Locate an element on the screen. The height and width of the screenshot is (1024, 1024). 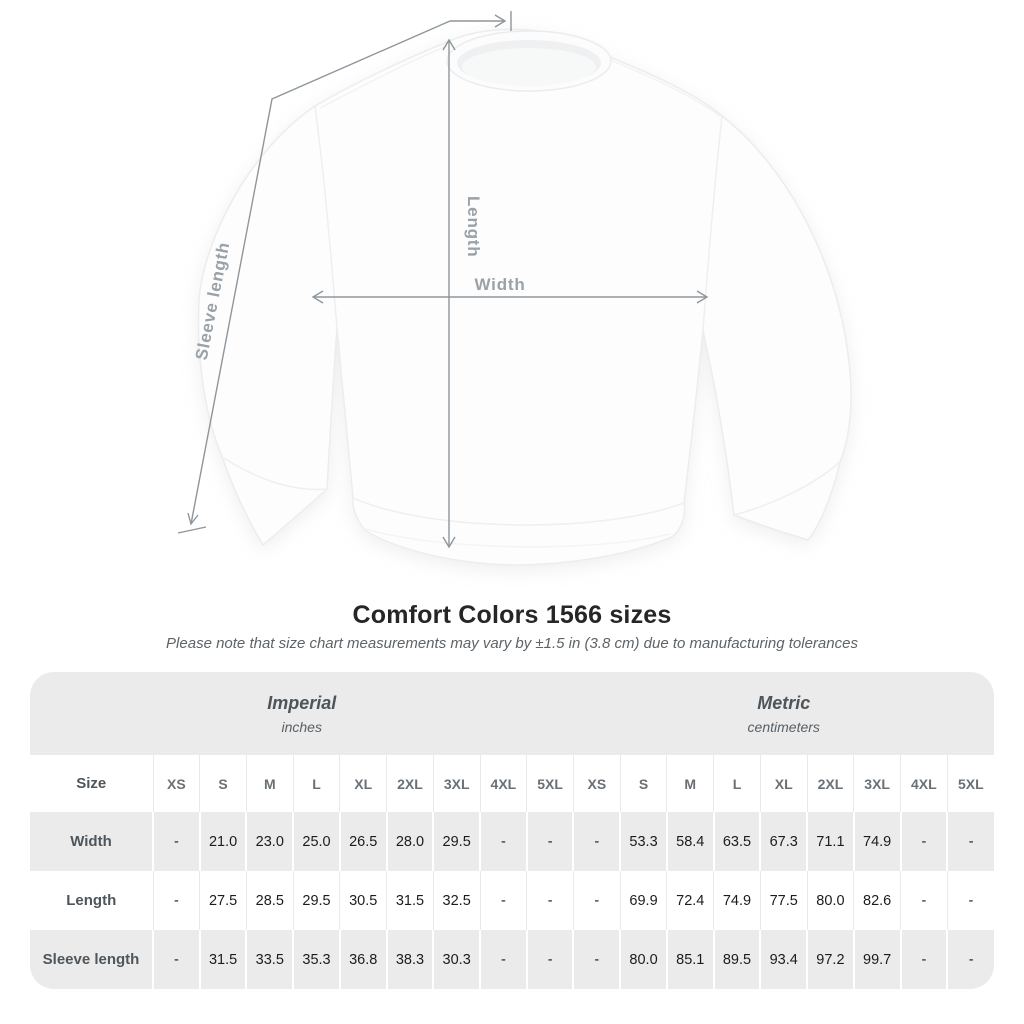
table-cell: 85.1 is located at coordinates (689, 959).